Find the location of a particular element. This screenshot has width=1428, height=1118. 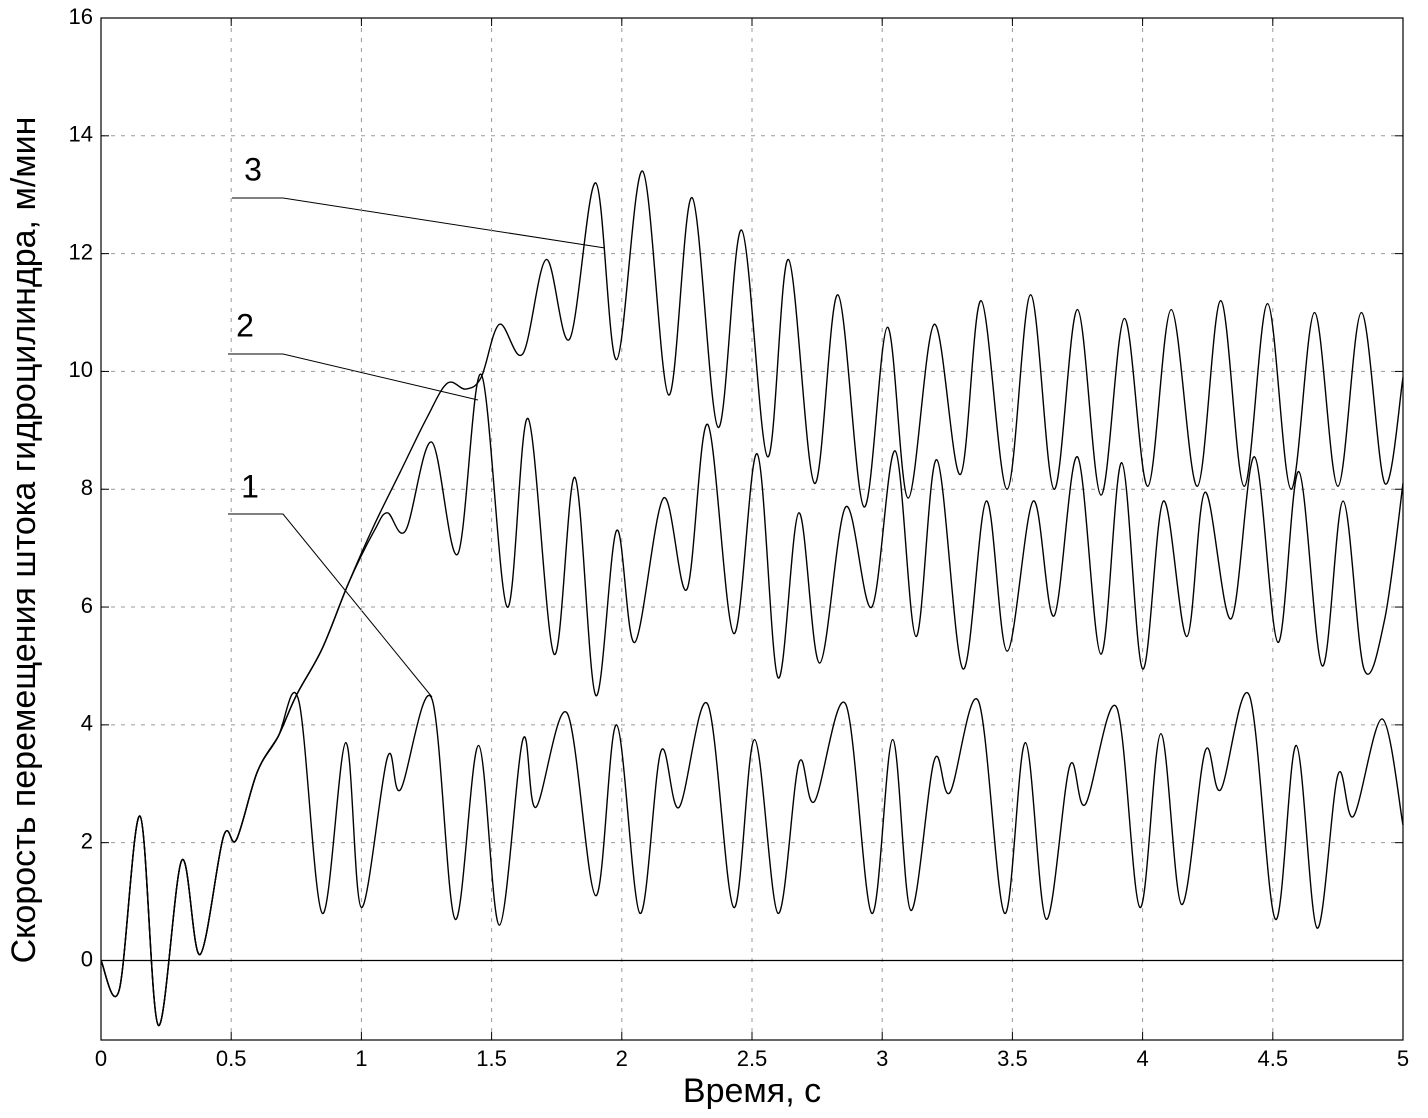

y-tick-label: 16 is located at coordinates (81, 16).